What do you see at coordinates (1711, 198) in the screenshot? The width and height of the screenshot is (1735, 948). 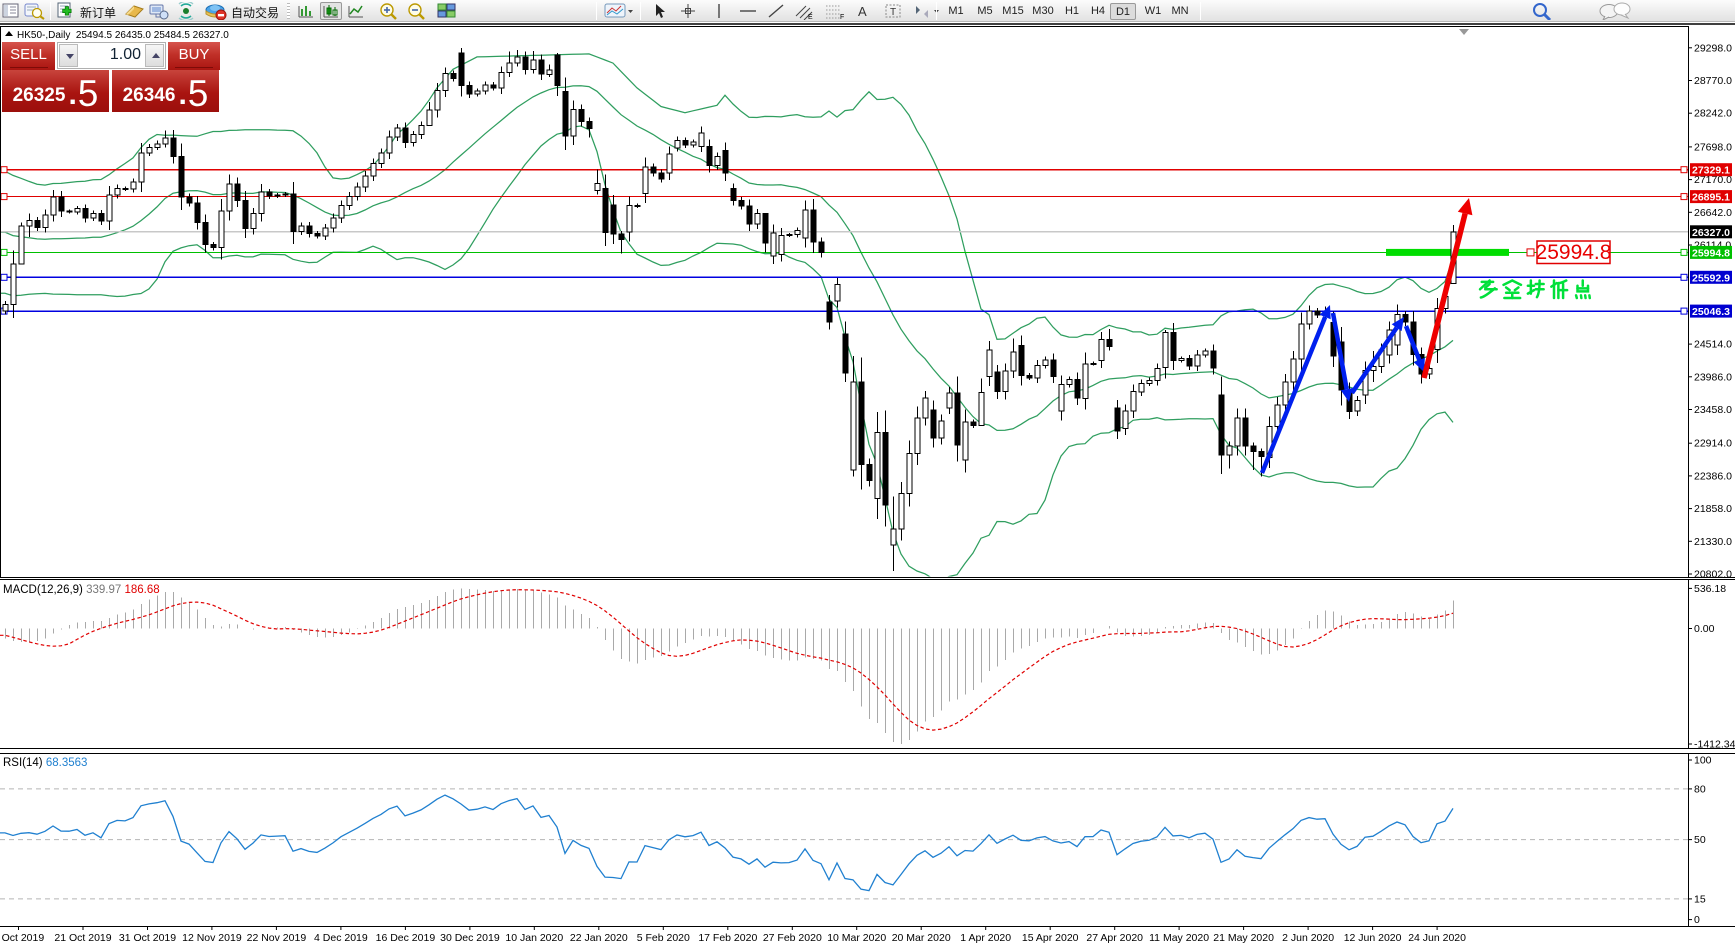 I see `svg-text: 26895.1` at bounding box center [1711, 198].